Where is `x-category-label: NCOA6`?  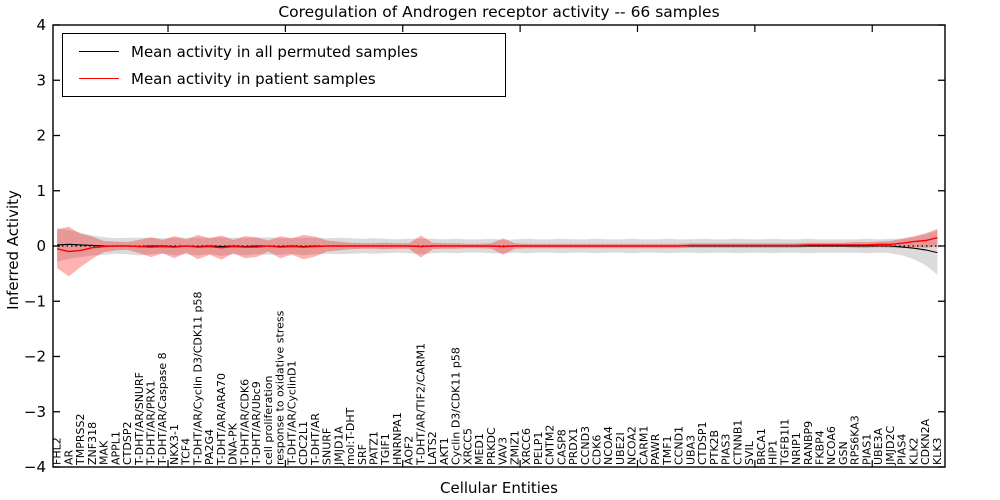 x-category-label: NCOA6 is located at coordinates (831, 445).